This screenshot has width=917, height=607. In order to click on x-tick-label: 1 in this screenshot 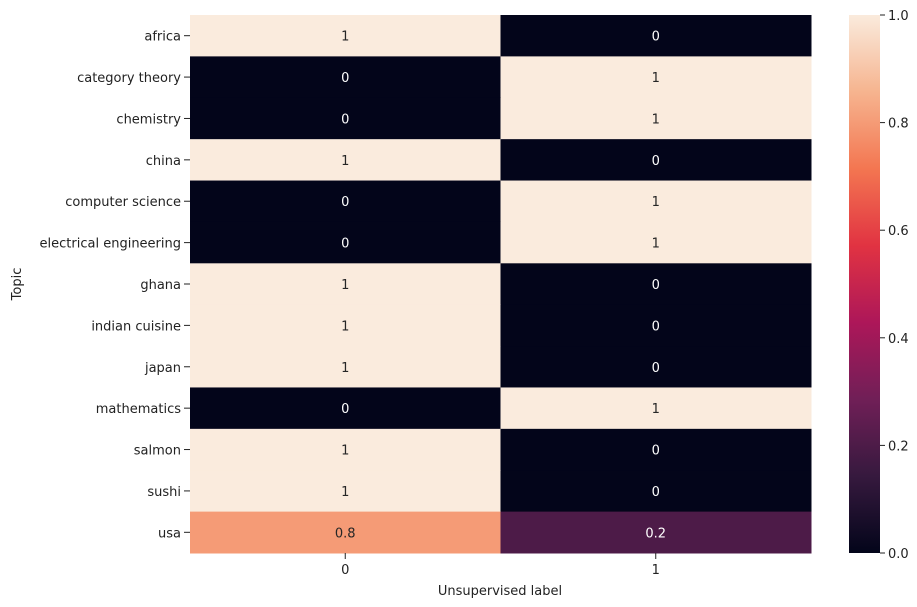, I will do `click(656, 570)`.